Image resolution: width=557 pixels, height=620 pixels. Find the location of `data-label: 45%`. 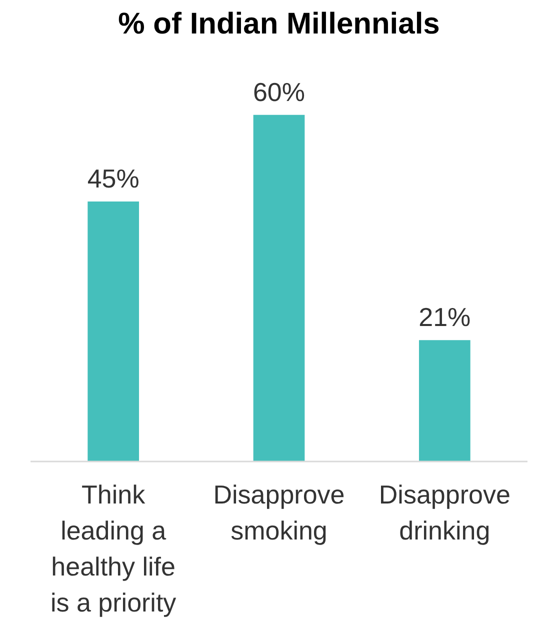

data-label: 45% is located at coordinates (113, 179).